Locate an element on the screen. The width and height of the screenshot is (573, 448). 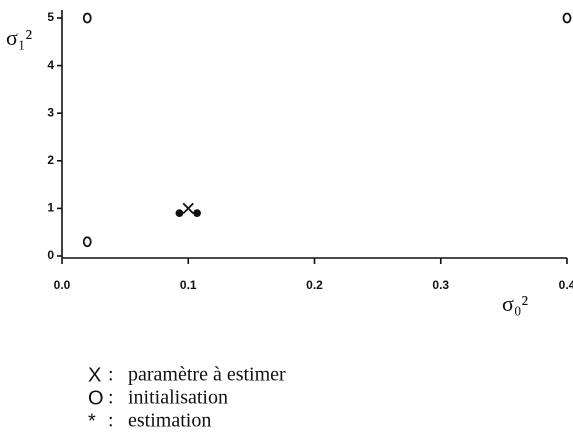
x-tick-label: 0.0 is located at coordinates (62, 285).